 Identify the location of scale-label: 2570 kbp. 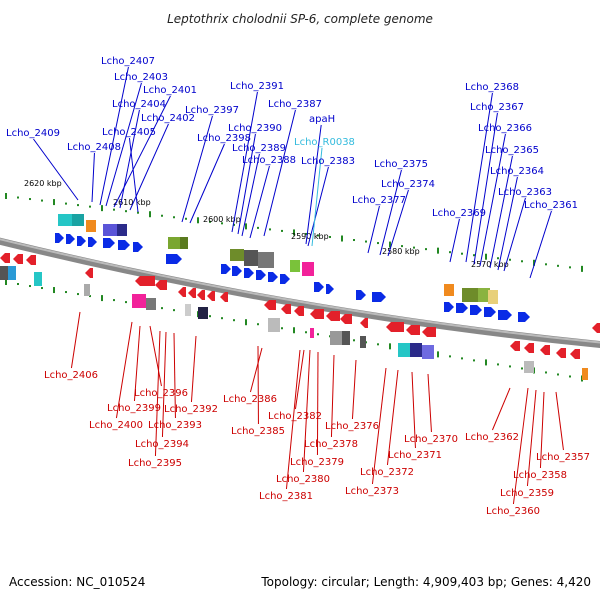
(490, 264).